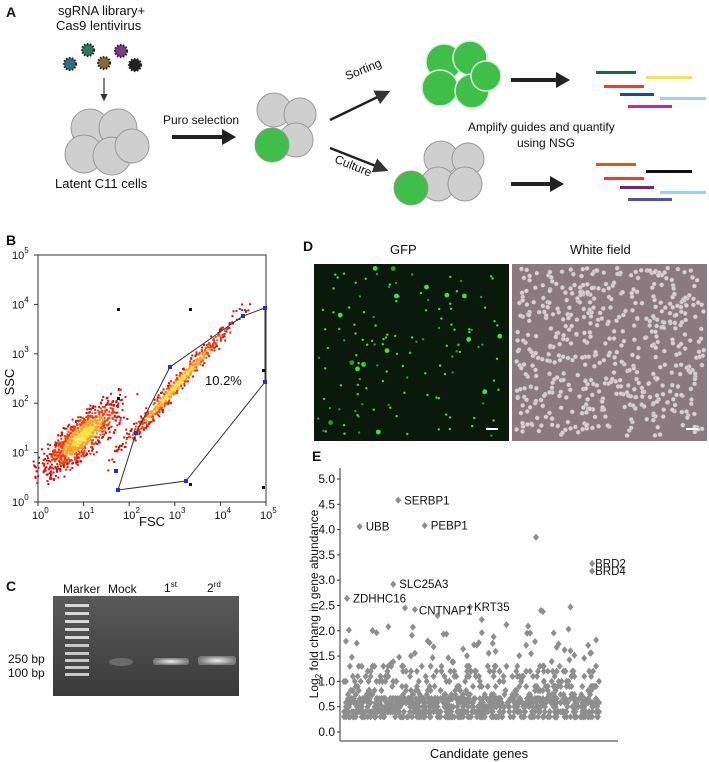 The image size is (709, 762). I want to click on gel-ladder, so click(77, 640).